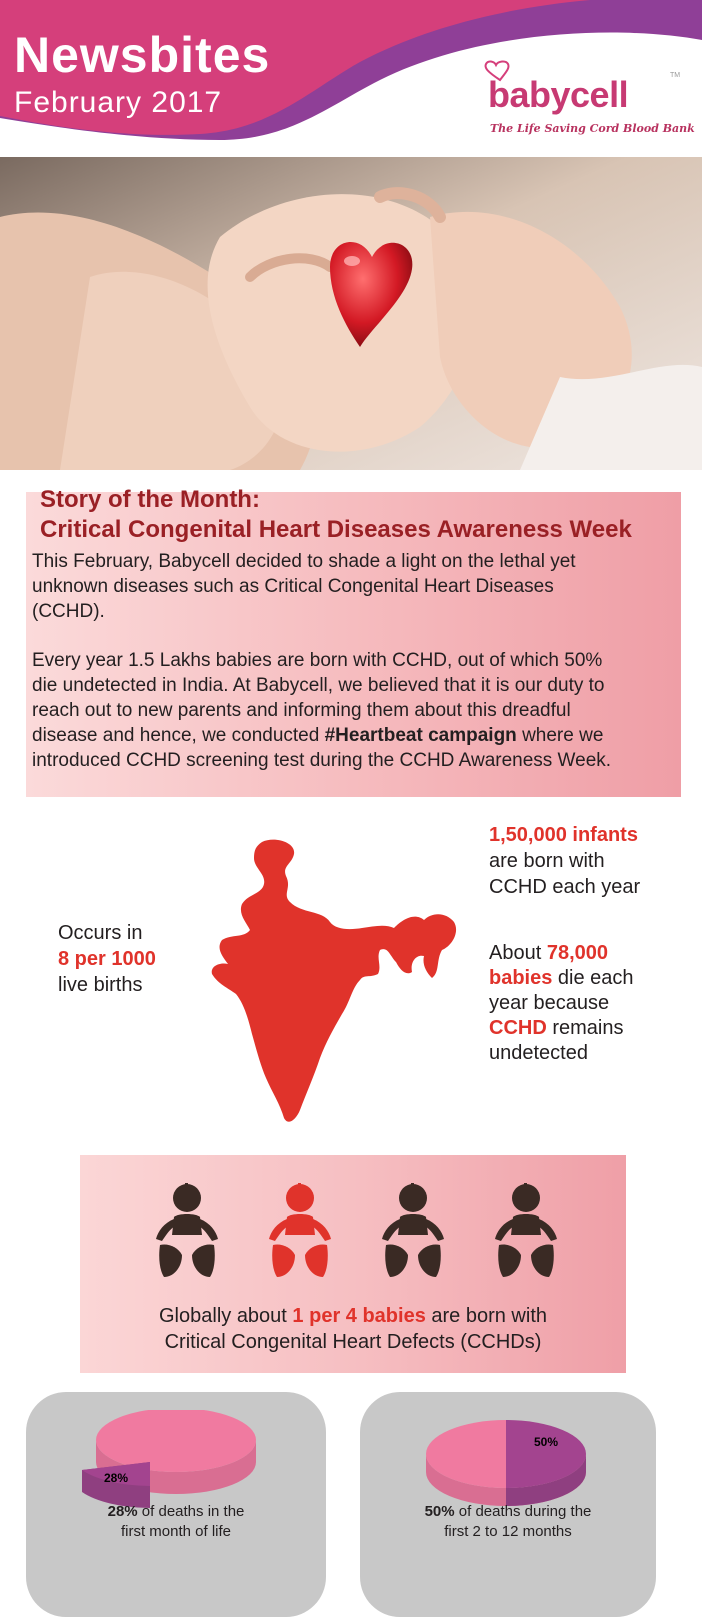 The height and width of the screenshot is (1620, 702). Describe the element at coordinates (518, 1028) in the screenshot. I see `stat-highlight: CCHD` at that location.